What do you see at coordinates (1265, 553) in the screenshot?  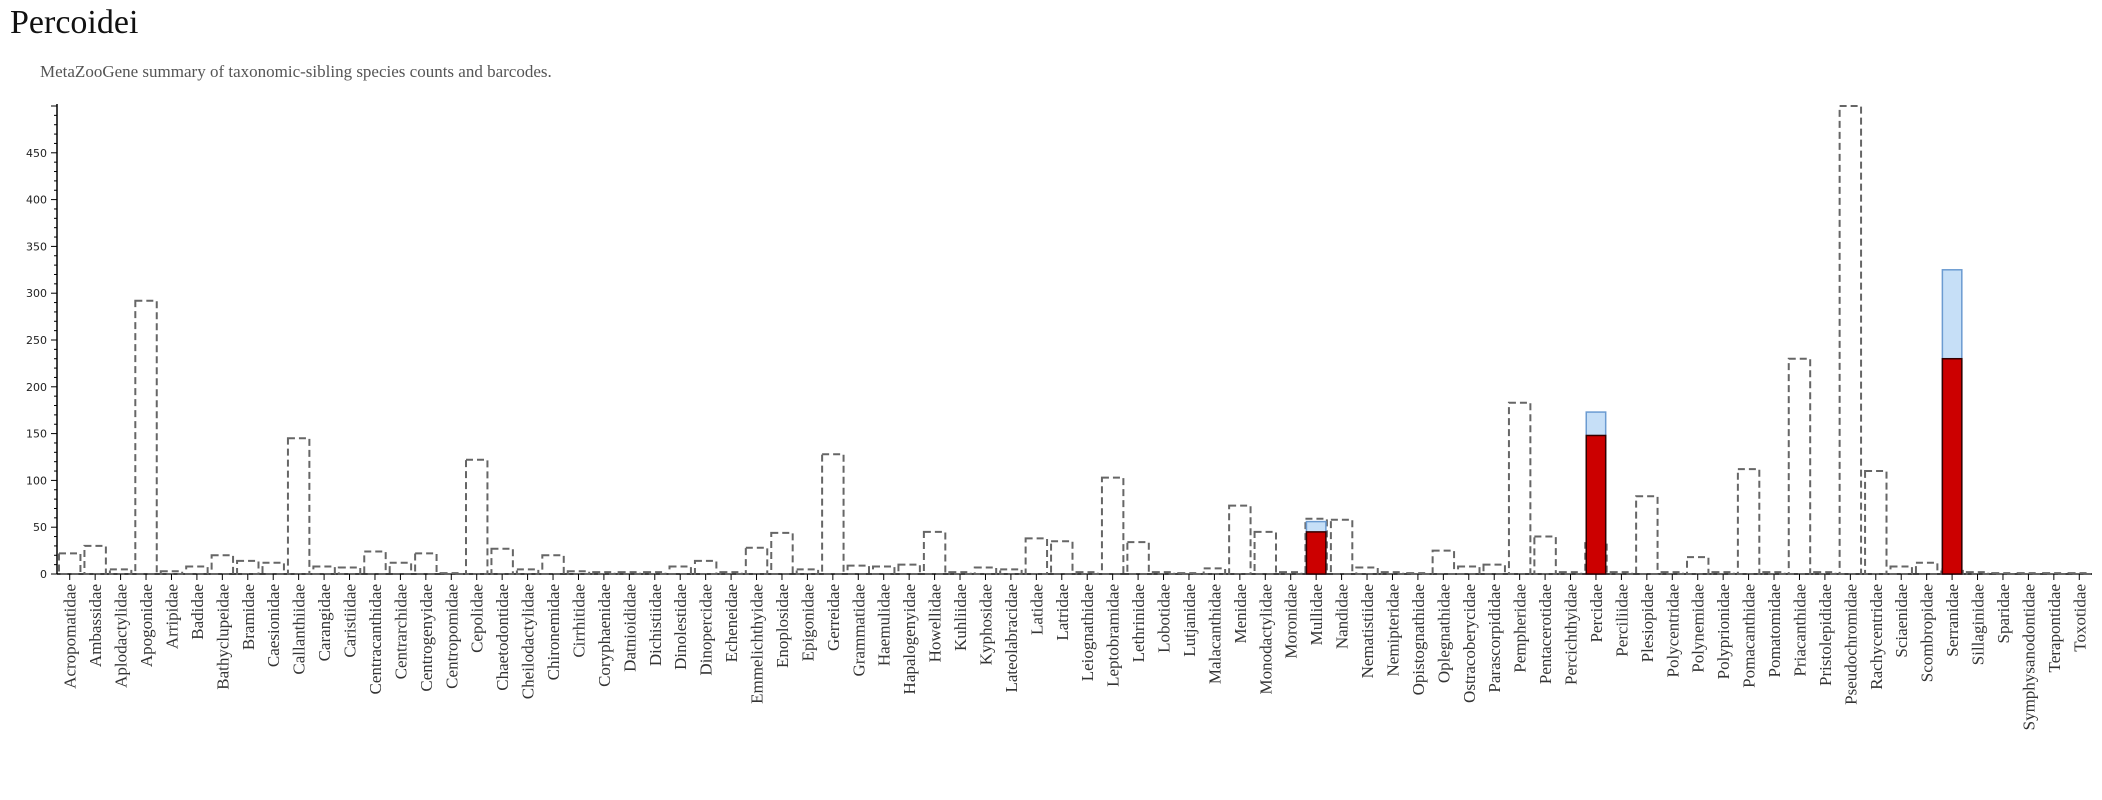 I see `bar-outline-Monodactylidae` at bounding box center [1265, 553].